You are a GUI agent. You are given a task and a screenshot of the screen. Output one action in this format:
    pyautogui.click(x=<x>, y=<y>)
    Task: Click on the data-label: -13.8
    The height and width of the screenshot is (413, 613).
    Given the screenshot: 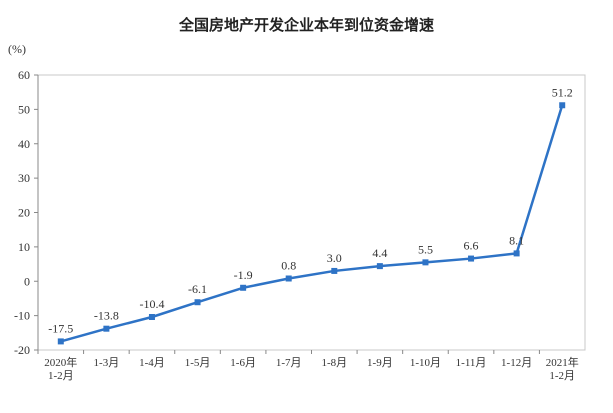 What is the action you would take?
    pyautogui.click(x=106, y=316)
    